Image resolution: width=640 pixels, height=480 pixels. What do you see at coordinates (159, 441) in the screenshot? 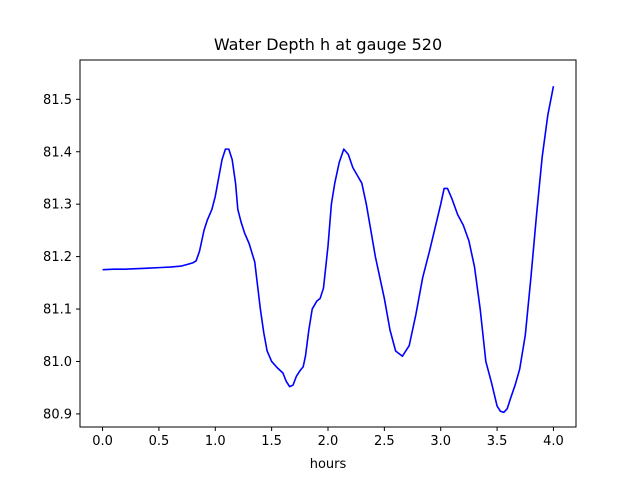
I see `x-tick-label: 0.5` at bounding box center [159, 441].